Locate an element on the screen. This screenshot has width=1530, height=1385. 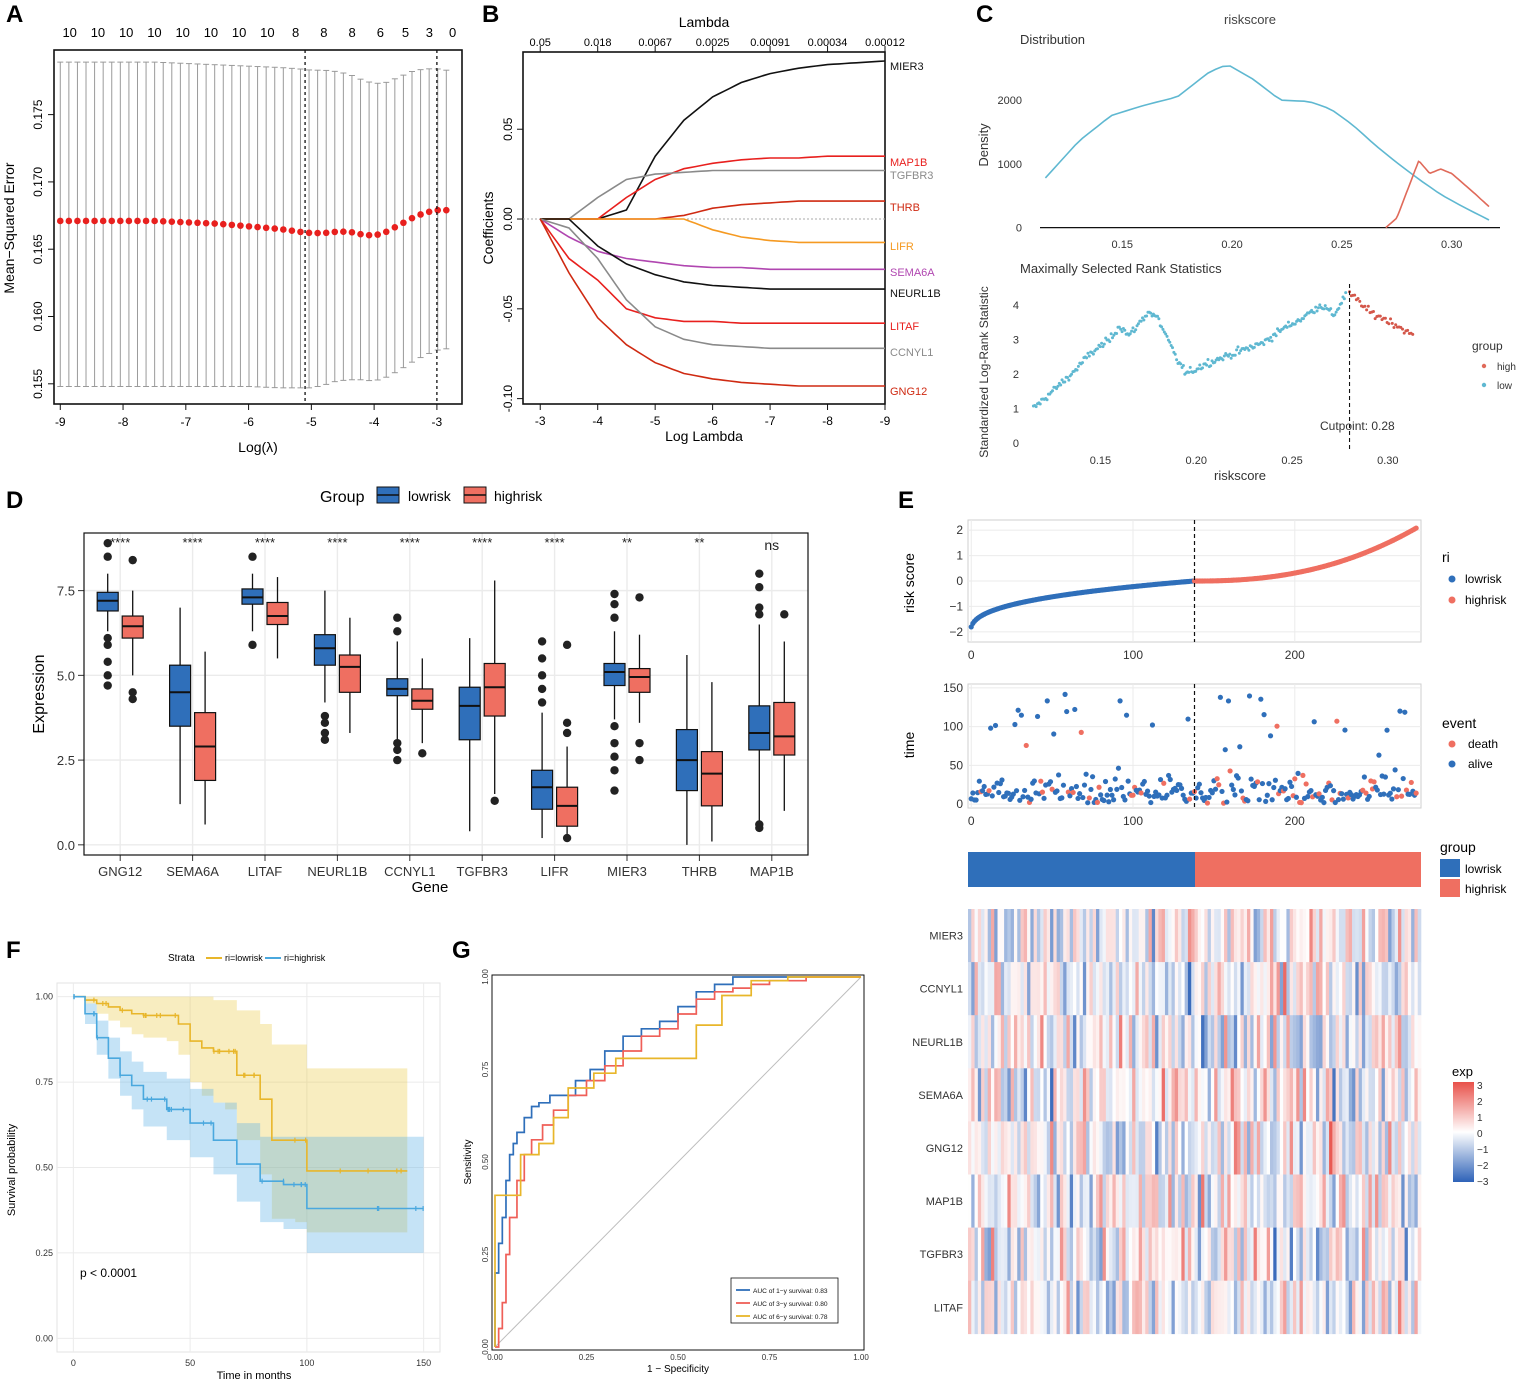
x-tick-label: 0.20 is located at coordinates (1231, 245).